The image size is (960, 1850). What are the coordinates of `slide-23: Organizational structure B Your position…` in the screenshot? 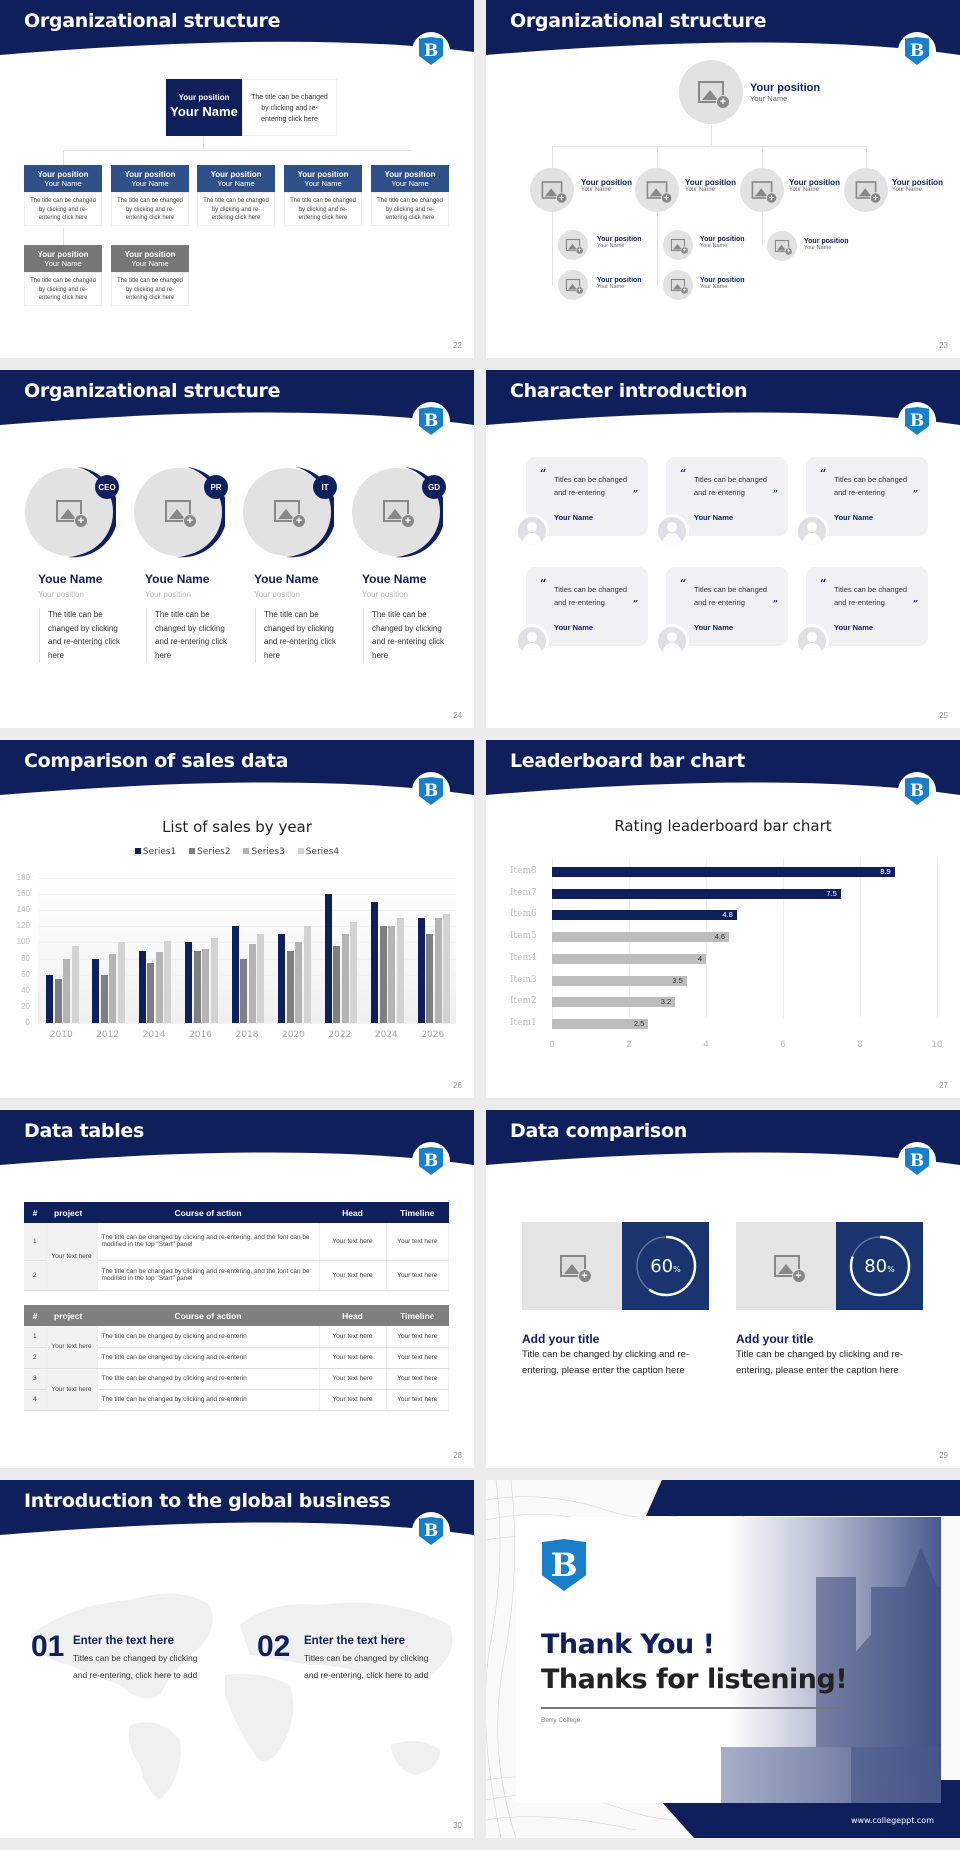 It's located at (723, 179).